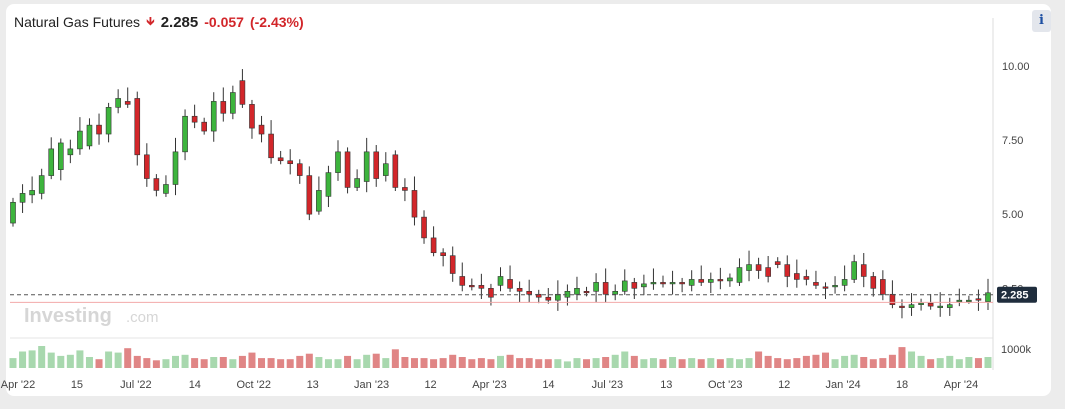 The width and height of the screenshot is (1065, 409). What do you see at coordinates (1012, 215) in the screenshot?
I see `y-tick-label: 5.00` at bounding box center [1012, 215].